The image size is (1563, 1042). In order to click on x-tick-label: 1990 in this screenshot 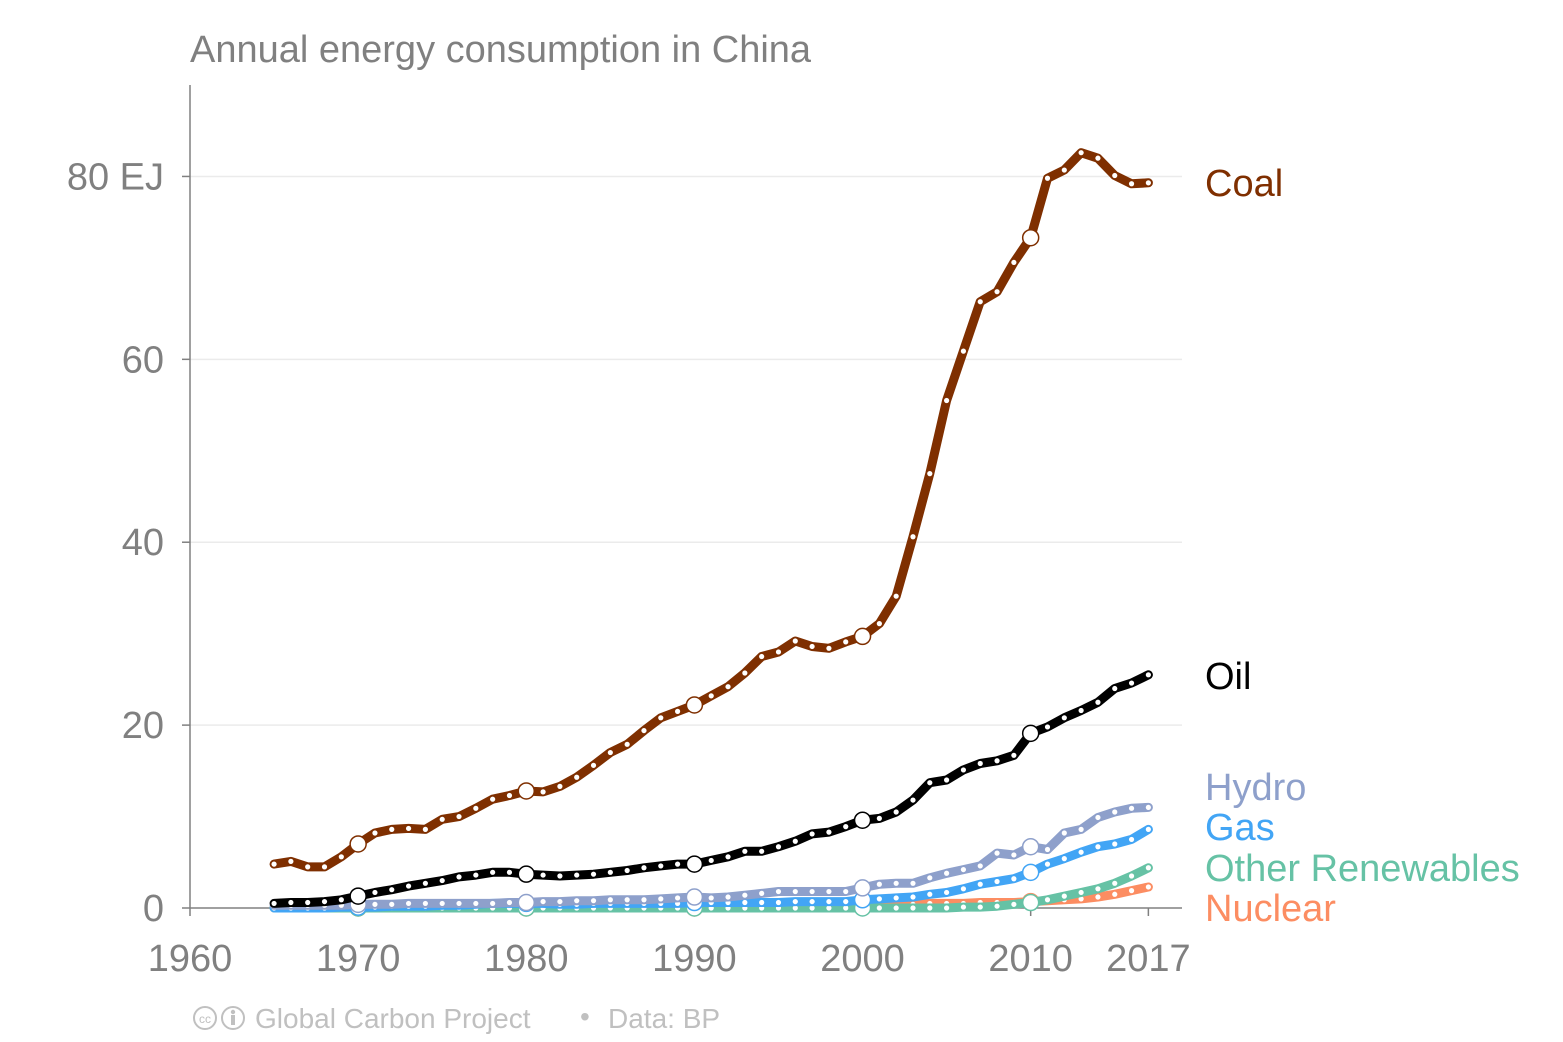, I will do `click(694, 959)`.